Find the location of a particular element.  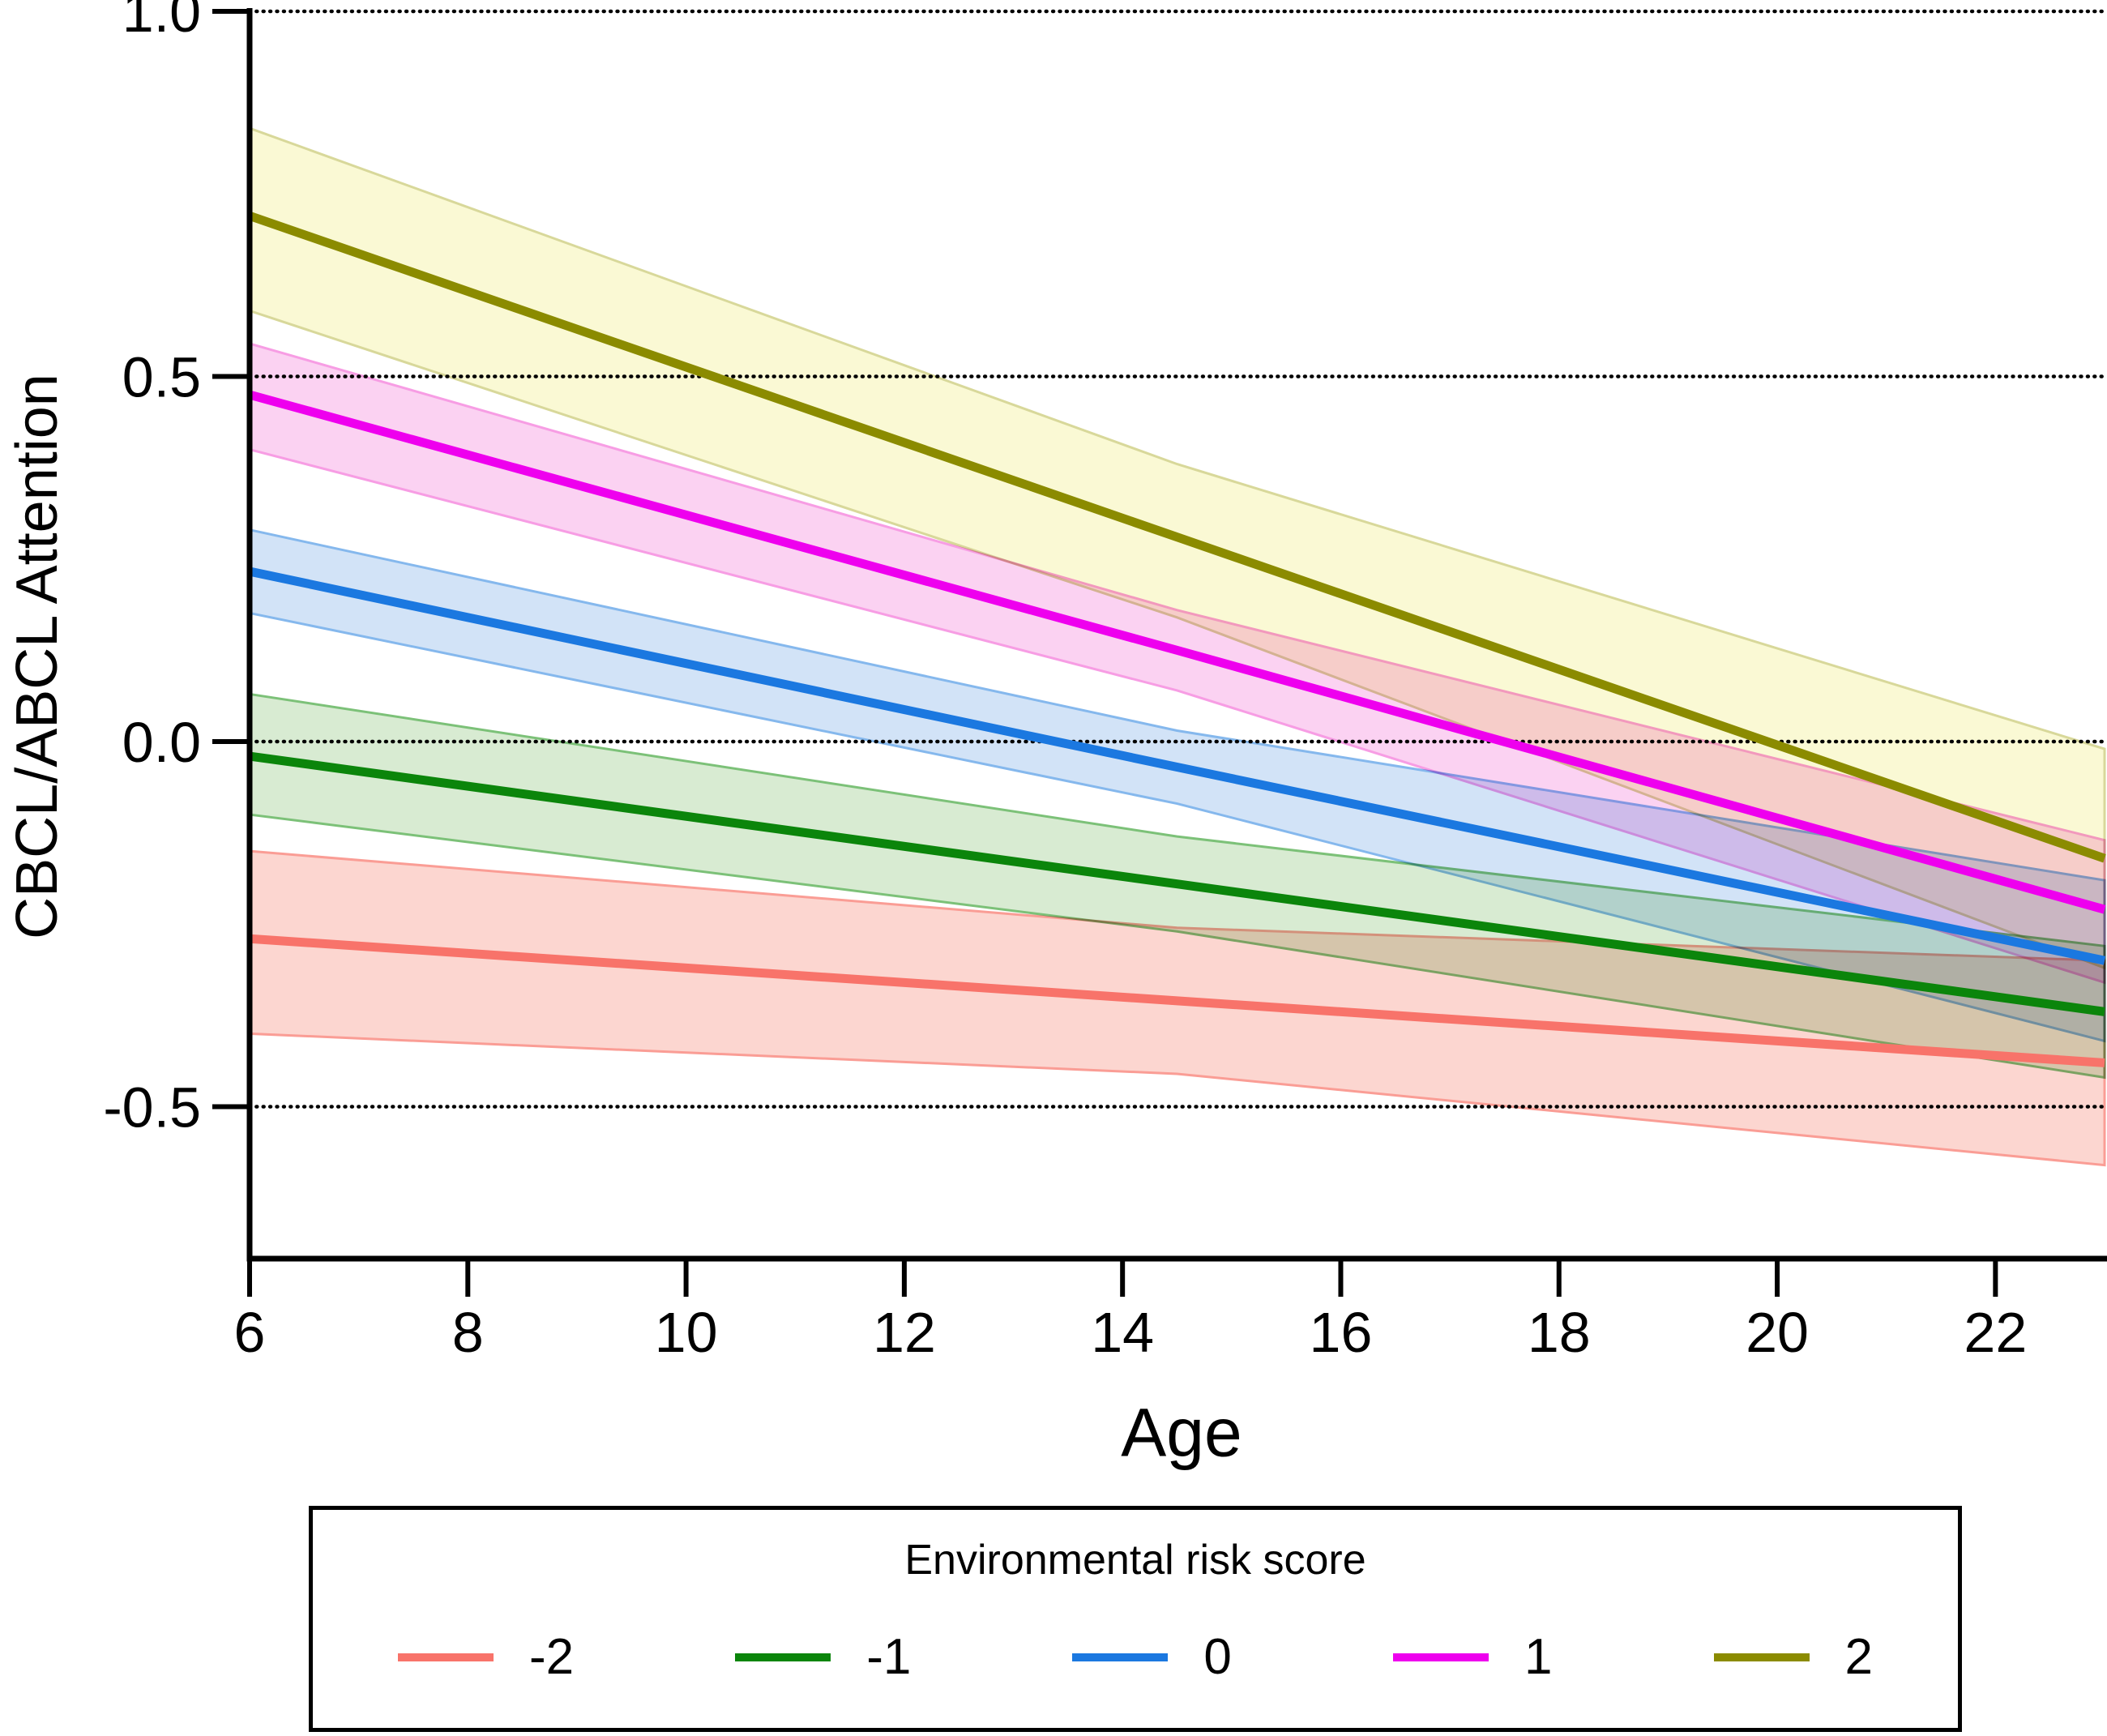

trend-line-risk--2 is located at coordinates (1177, 1001).